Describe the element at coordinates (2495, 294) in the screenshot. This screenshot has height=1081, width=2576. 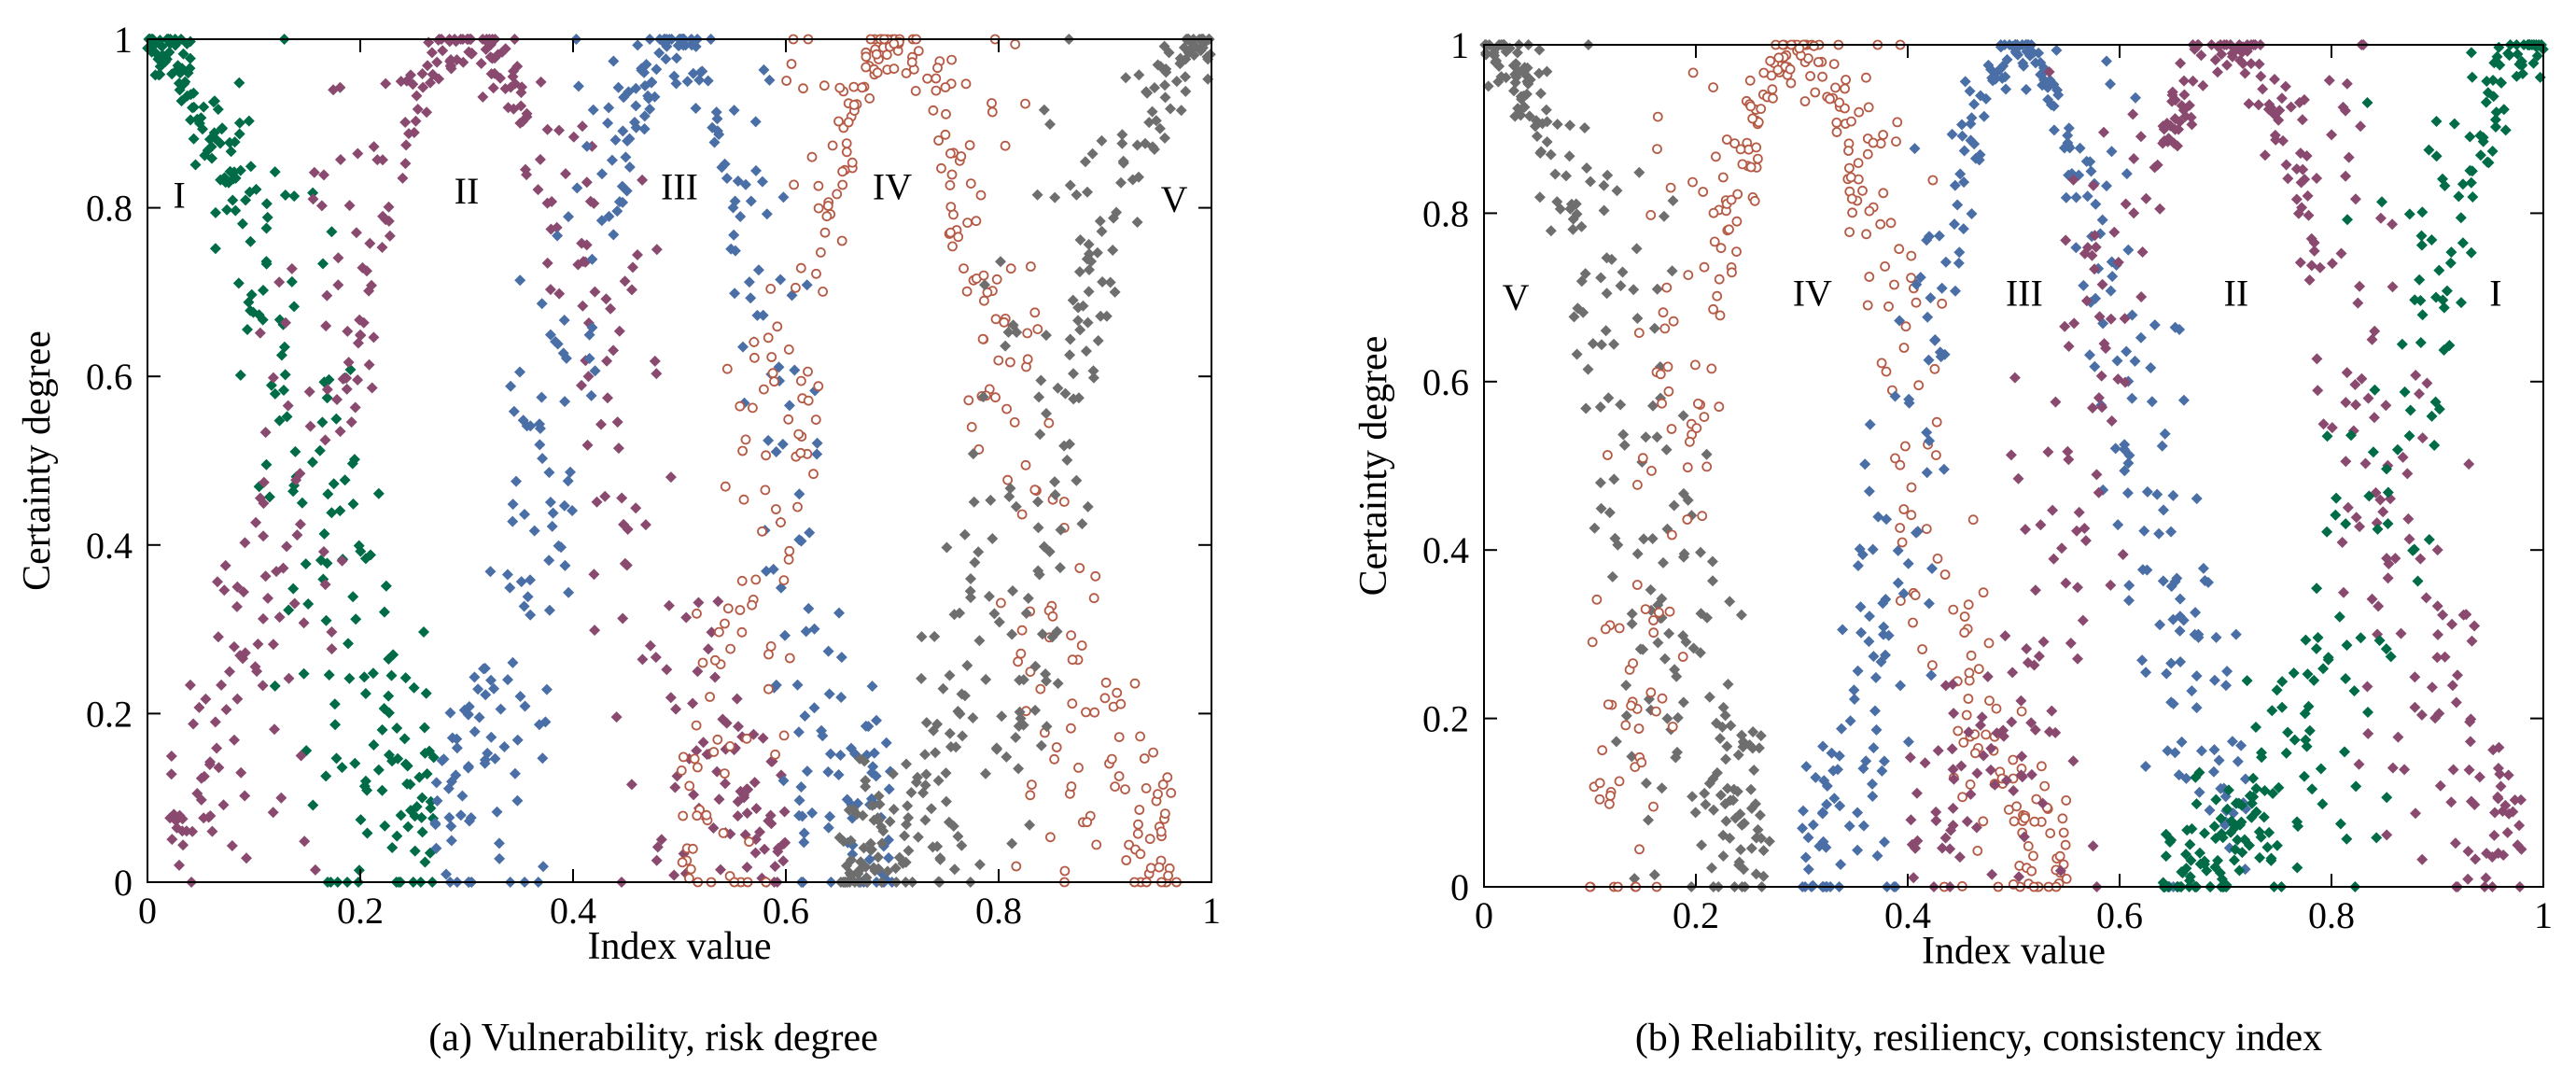
I see `class-label-I: I` at that location.